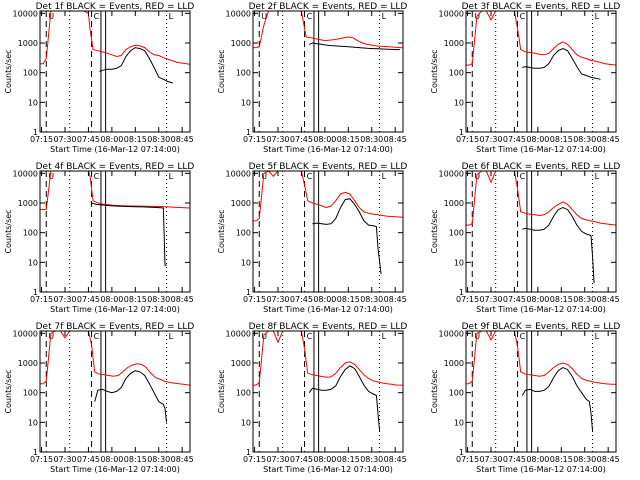 Image resolution: width=640 pixels, height=480 pixels. I want to click on panel-title: Det 8f BLACK = Events, RED = LLD, so click(328, 327).